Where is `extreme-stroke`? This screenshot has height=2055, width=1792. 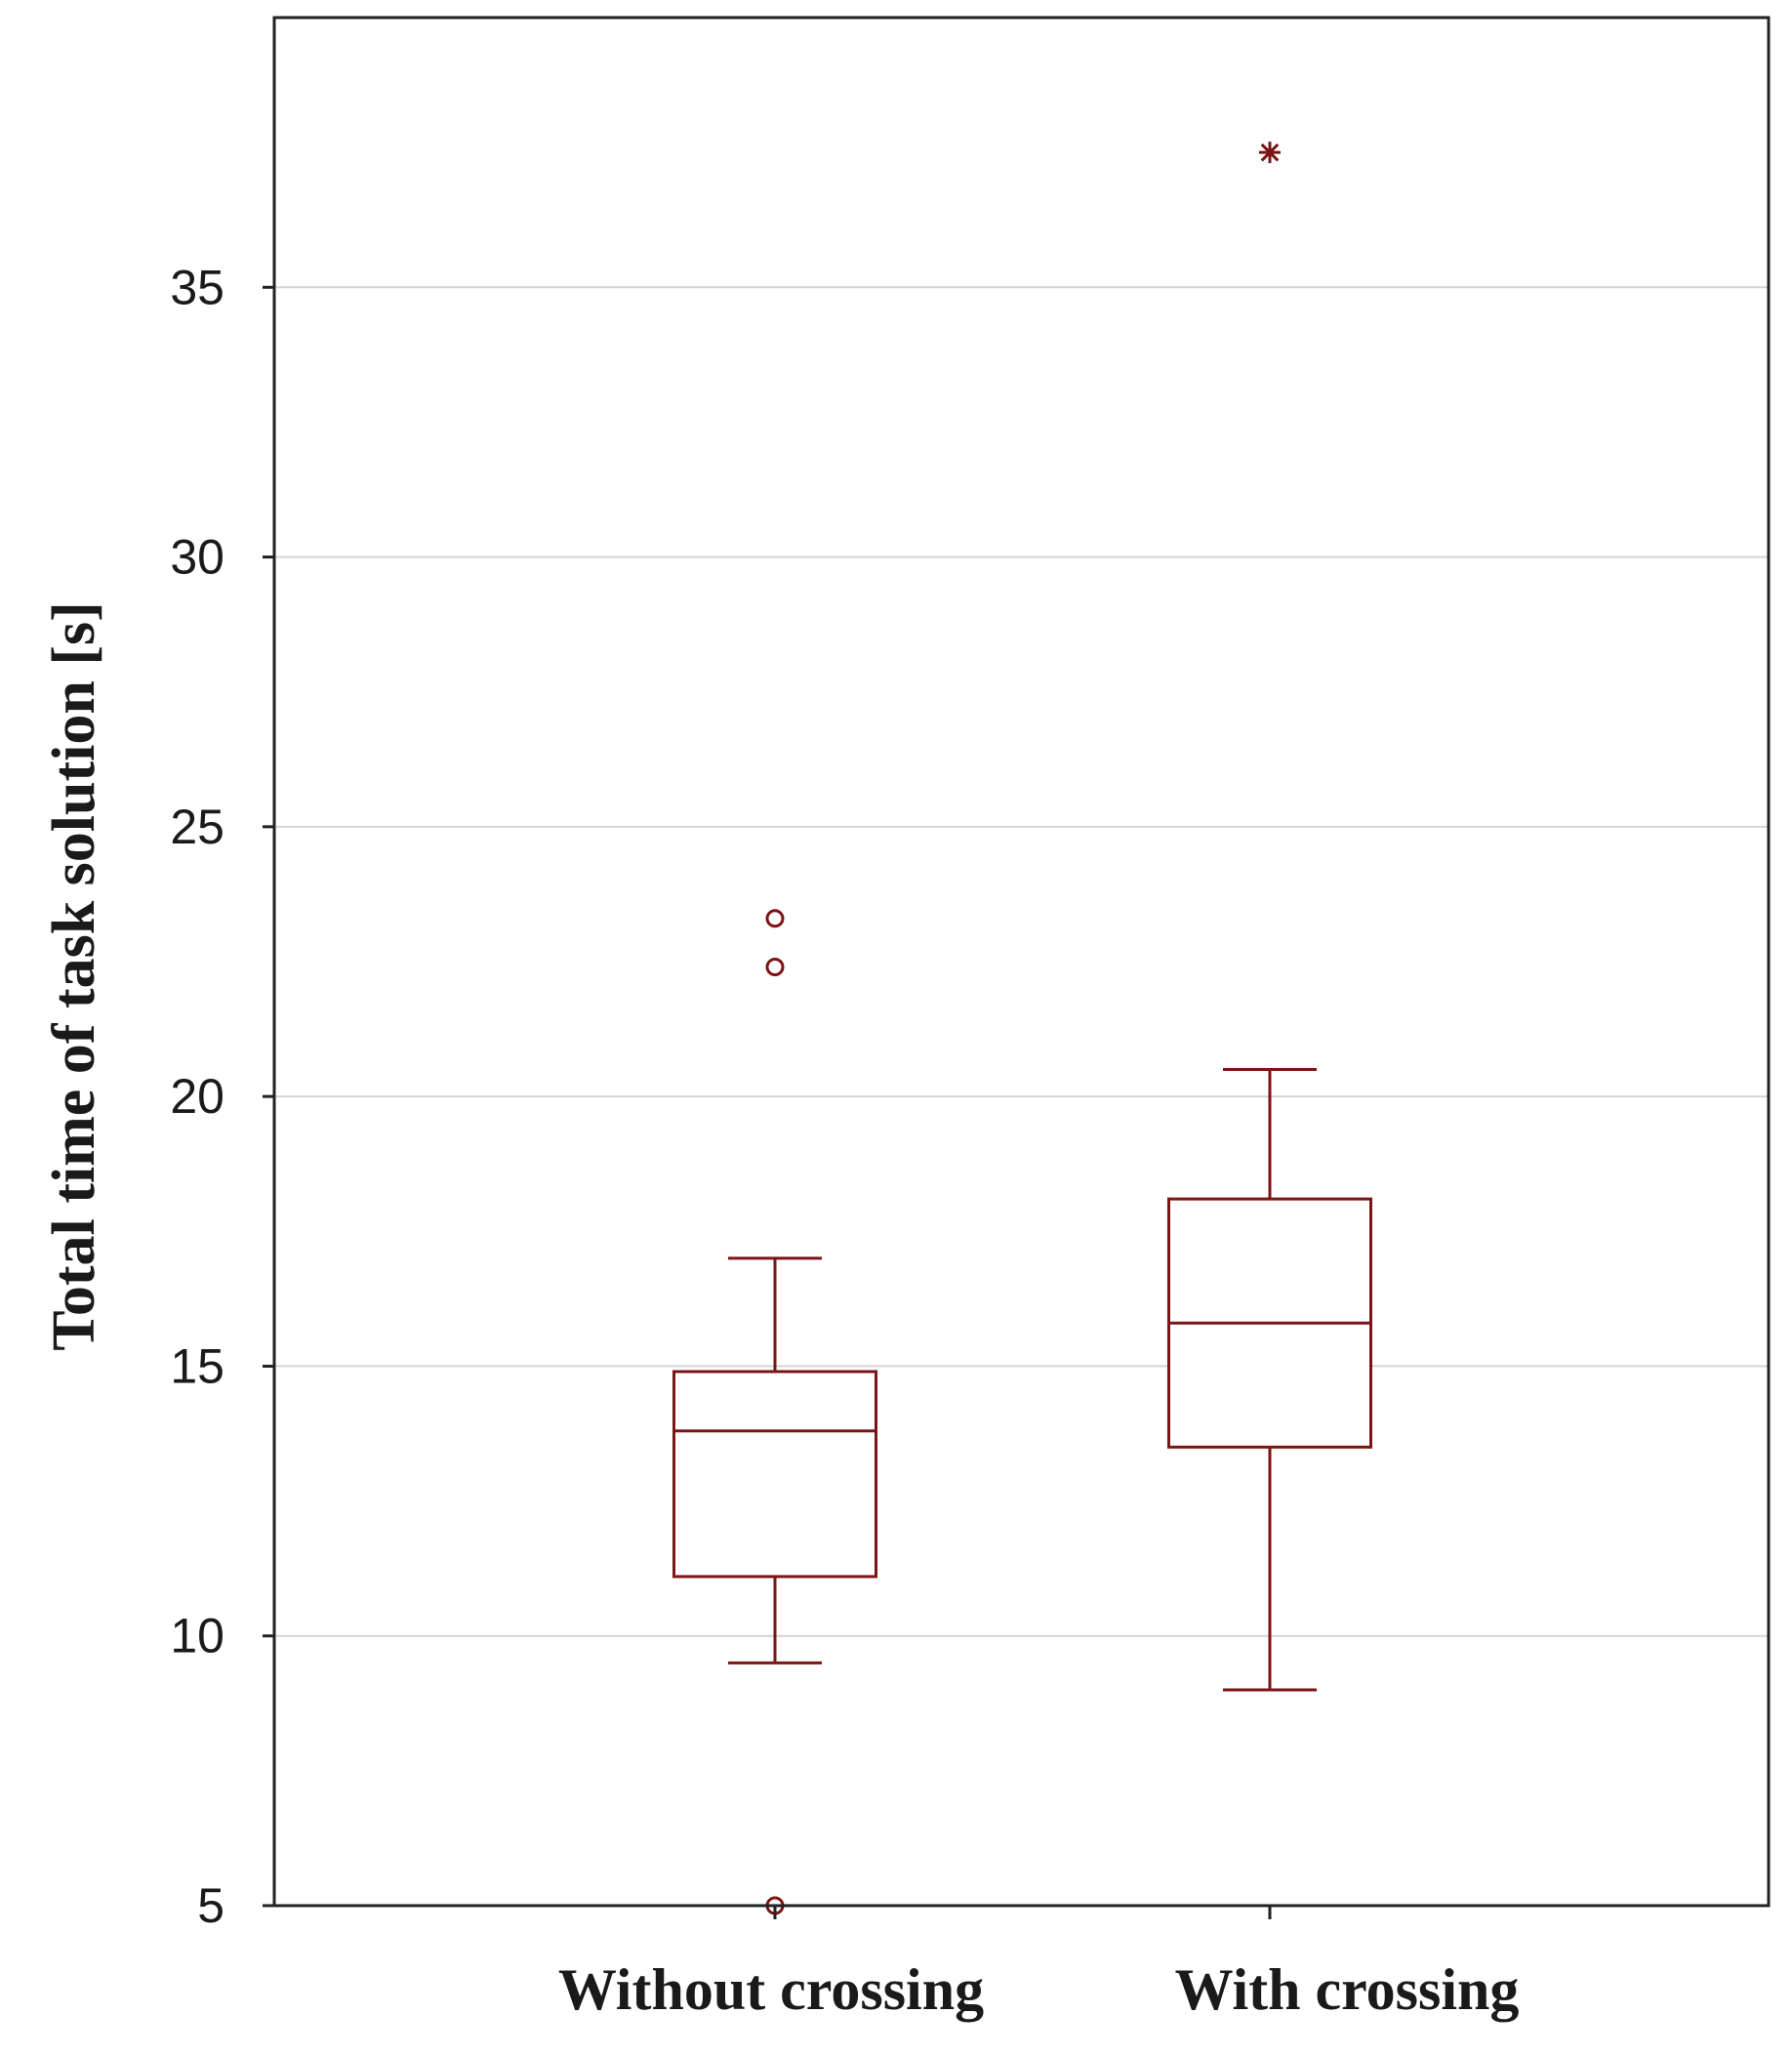 extreme-stroke is located at coordinates (1270, 152).